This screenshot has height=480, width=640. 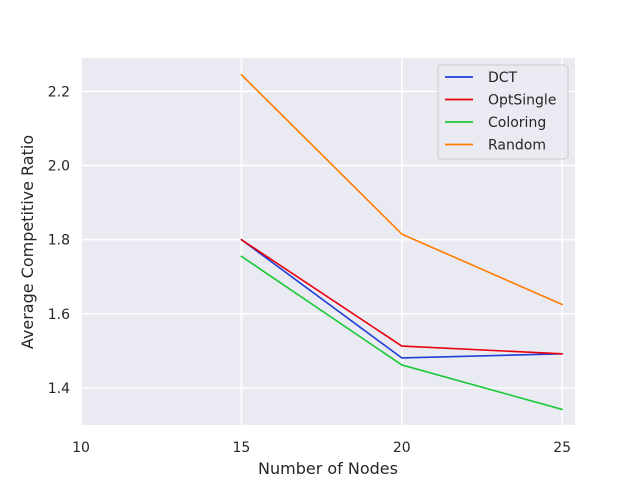 What do you see at coordinates (562, 448) in the screenshot?
I see `x-tick-label: 25` at bounding box center [562, 448].